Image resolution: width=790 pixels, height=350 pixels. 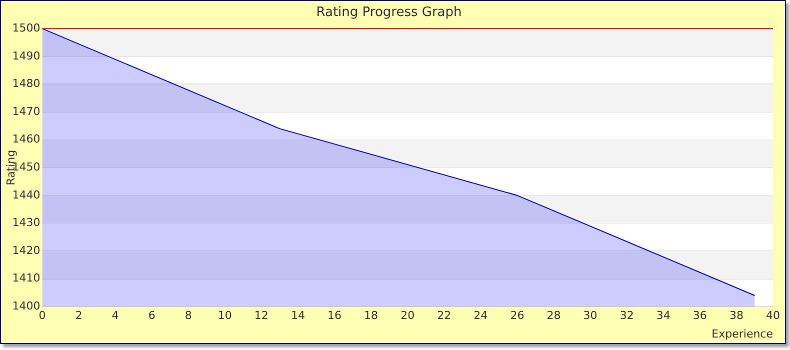 I want to click on x-tick-label: 10, so click(x=225, y=315).